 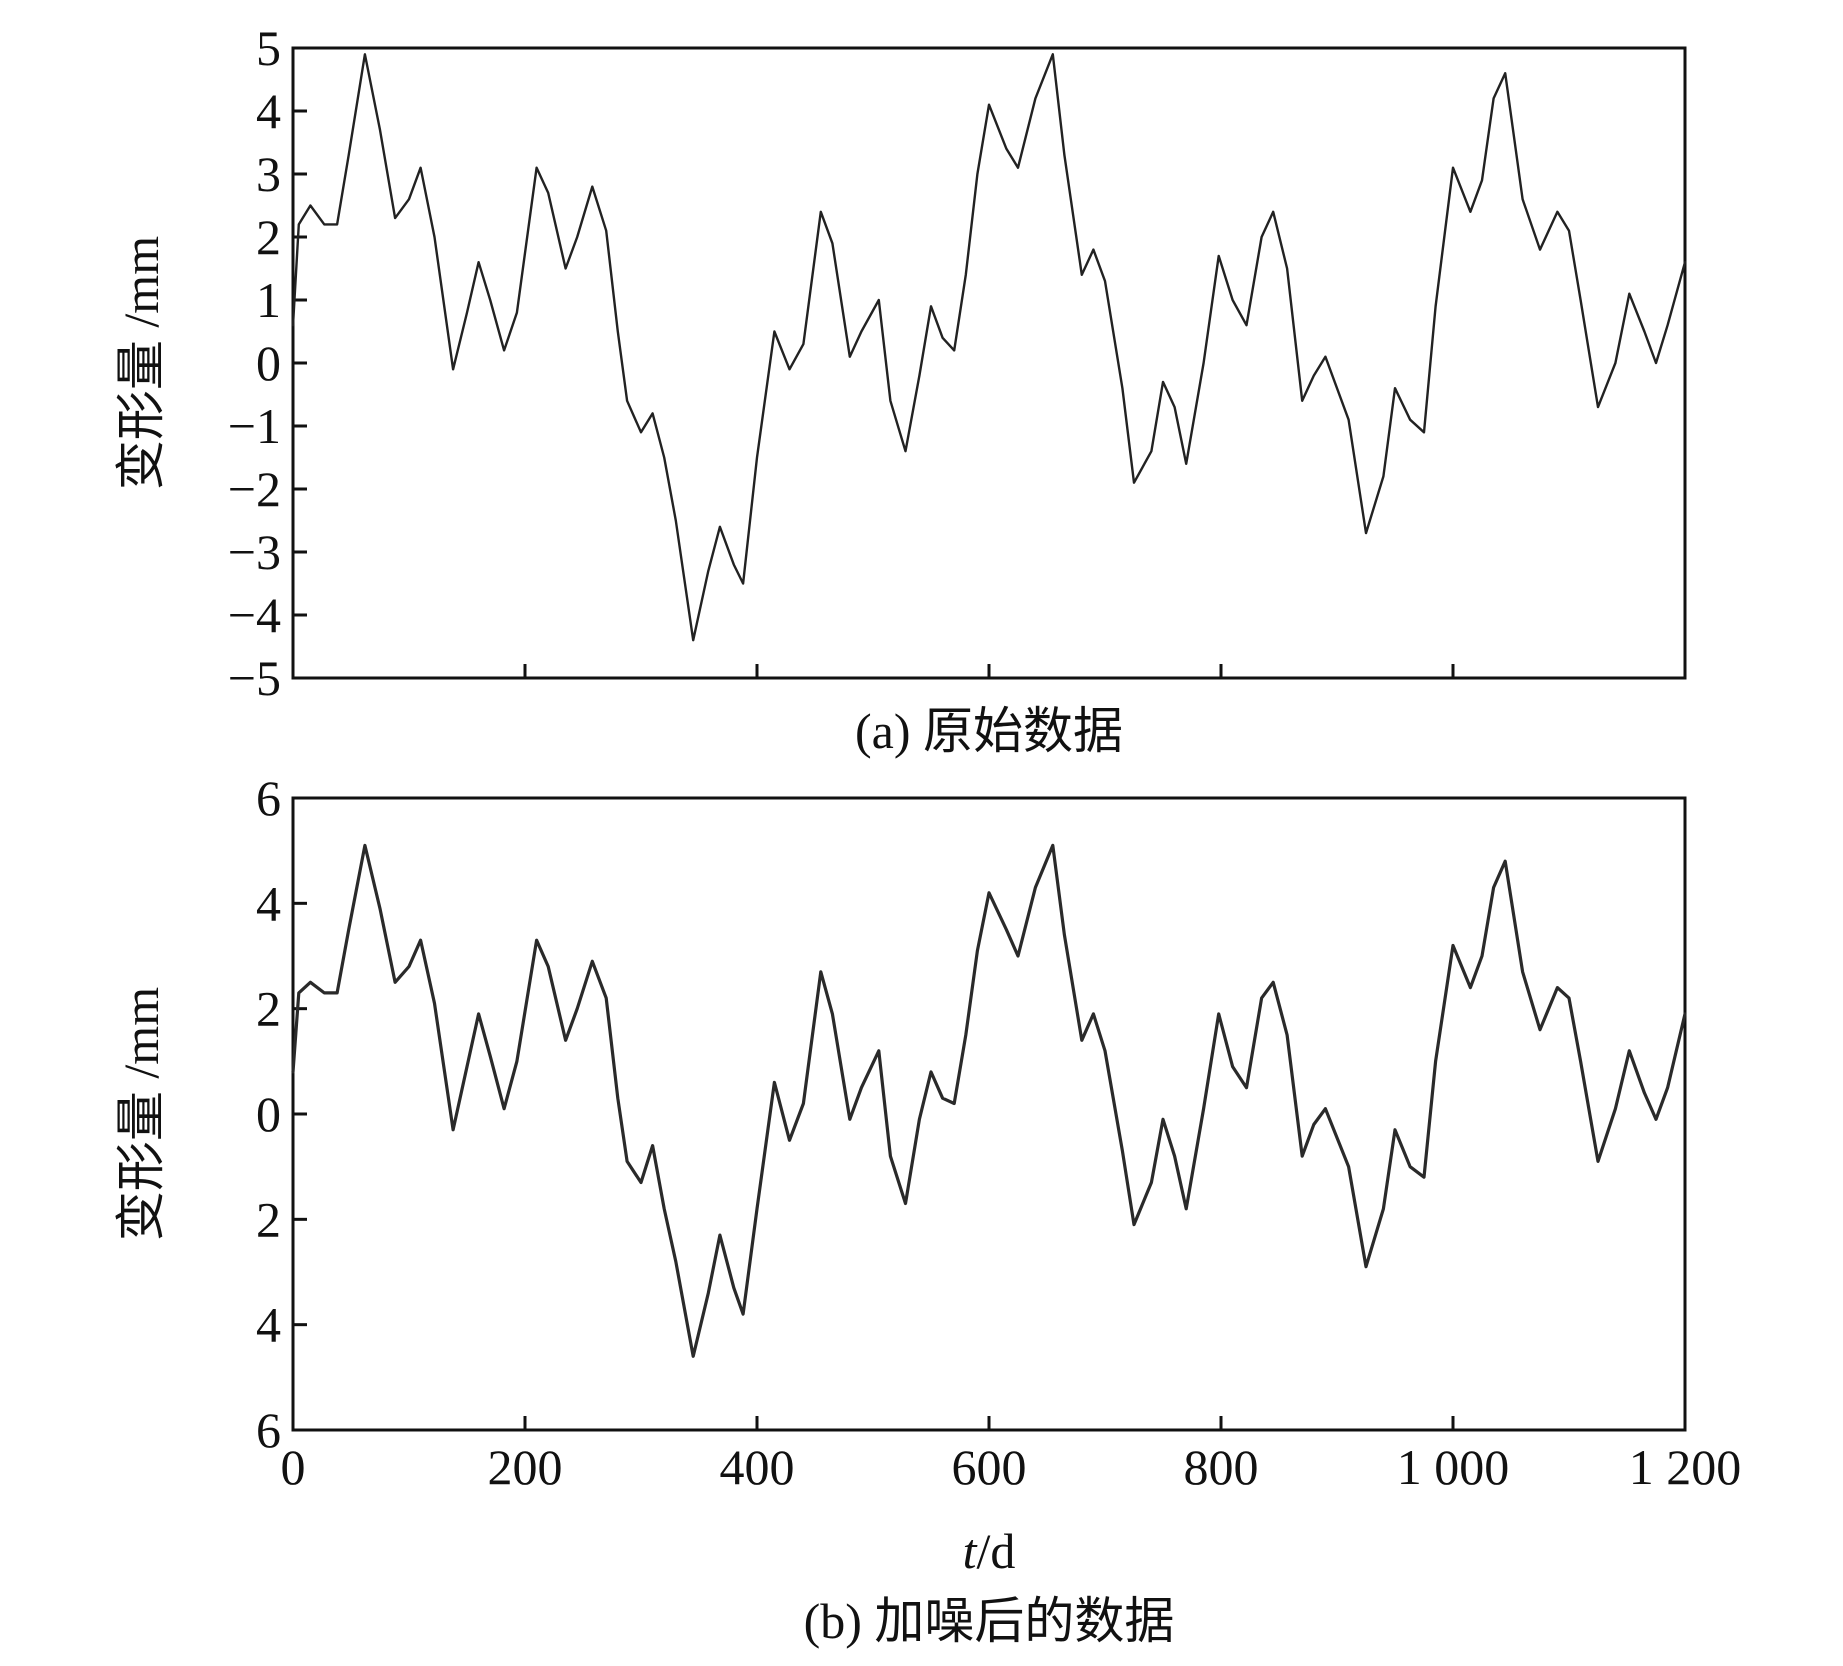 What do you see at coordinates (268, 237) in the screenshot?
I see `panel-a-y-tick-label: 2` at bounding box center [268, 237].